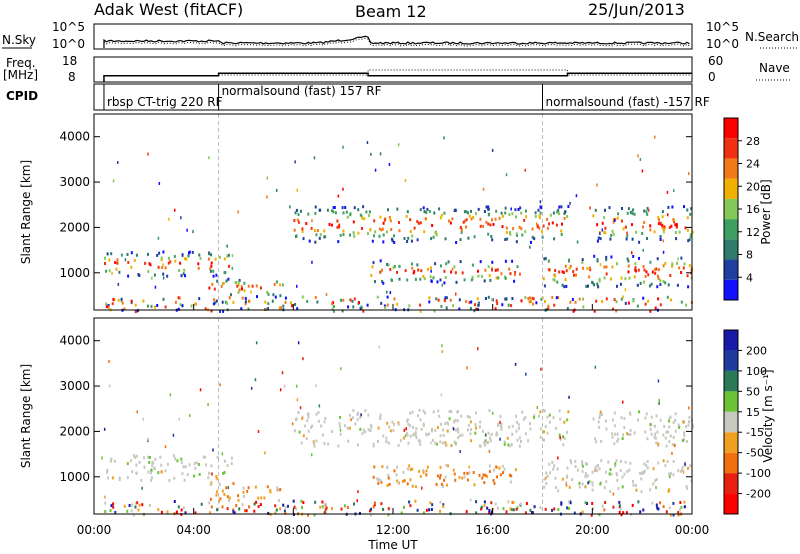 The height and width of the screenshot is (554, 800). Describe the element at coordinates (391, 11) in the screenshot. I see `beam-title: Beam 12` at that location.